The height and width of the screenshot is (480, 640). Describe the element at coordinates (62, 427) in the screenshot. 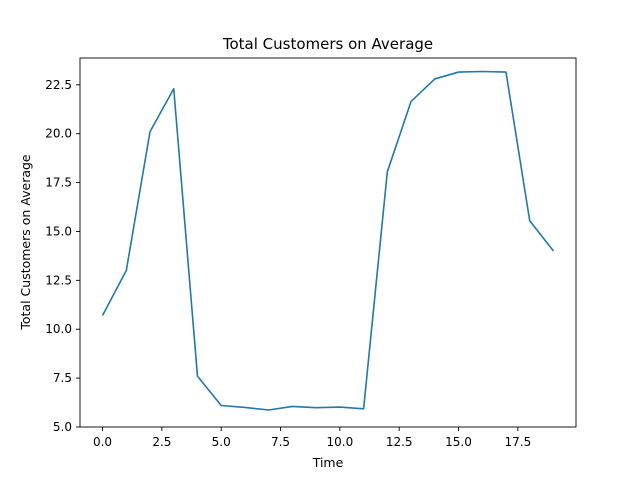

I see `y-tick-label: 5.0` at that location.